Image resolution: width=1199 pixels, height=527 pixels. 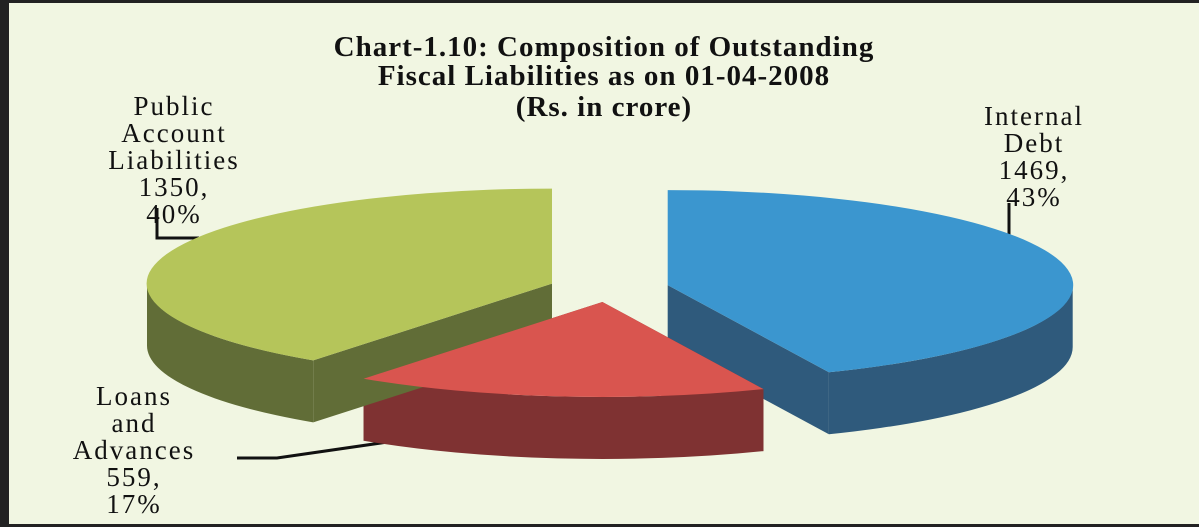 I want to click on slice-label: Public Account Liabilities, so click(x=174, y=133).